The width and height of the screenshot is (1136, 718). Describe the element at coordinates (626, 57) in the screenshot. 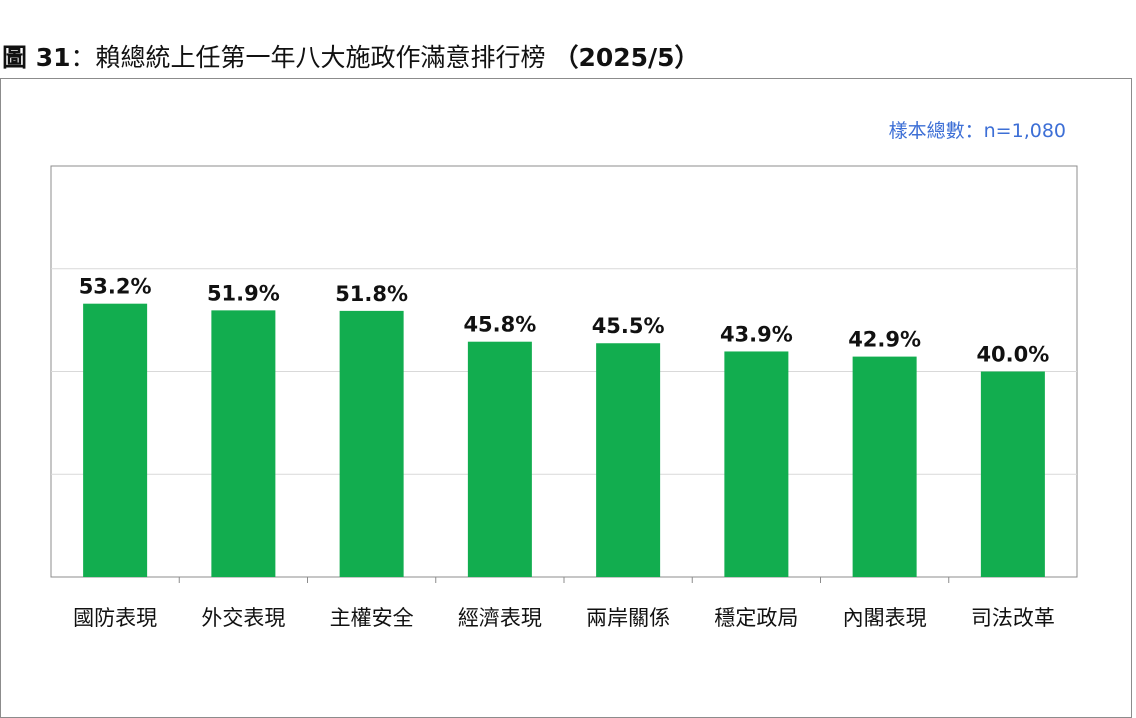

I see `figure-title-date: （2025/5）` at that location.